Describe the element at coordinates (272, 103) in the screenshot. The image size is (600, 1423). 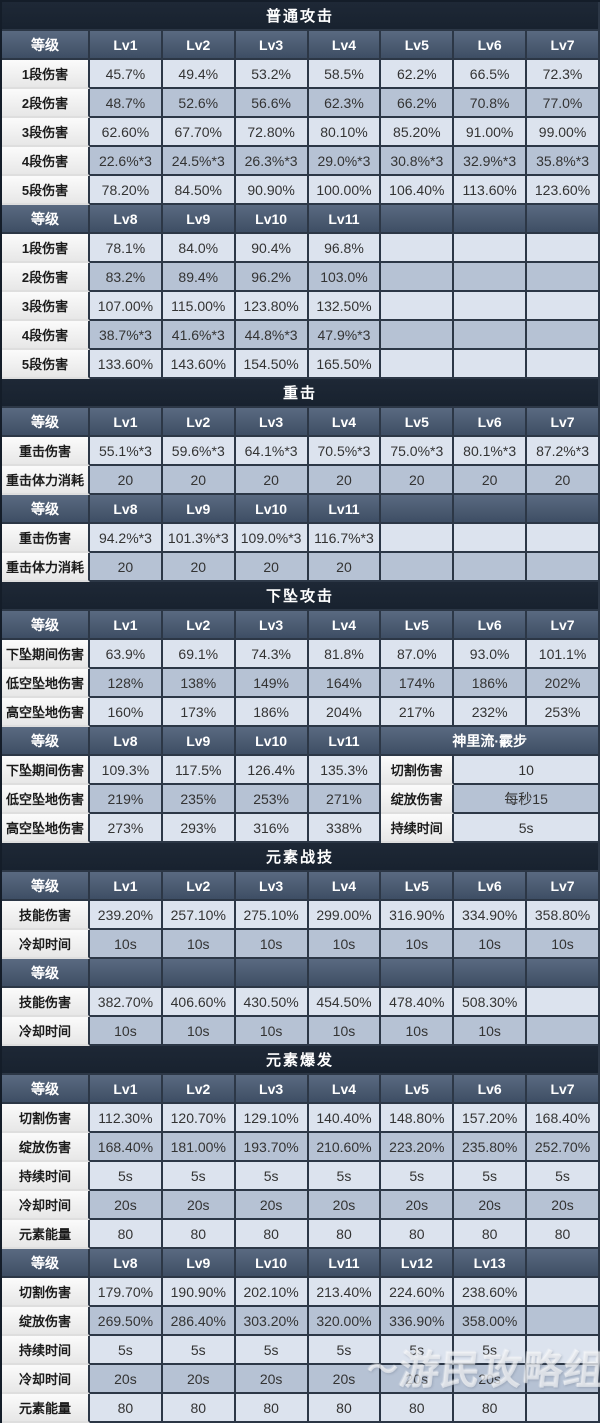
I see `value-cell: 56.6%` at that location.